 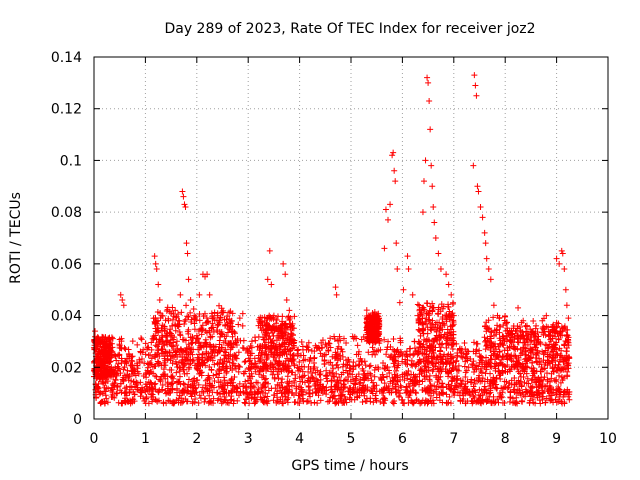 I want to click on x-tick-label: 4, so click(x=299, y=439).